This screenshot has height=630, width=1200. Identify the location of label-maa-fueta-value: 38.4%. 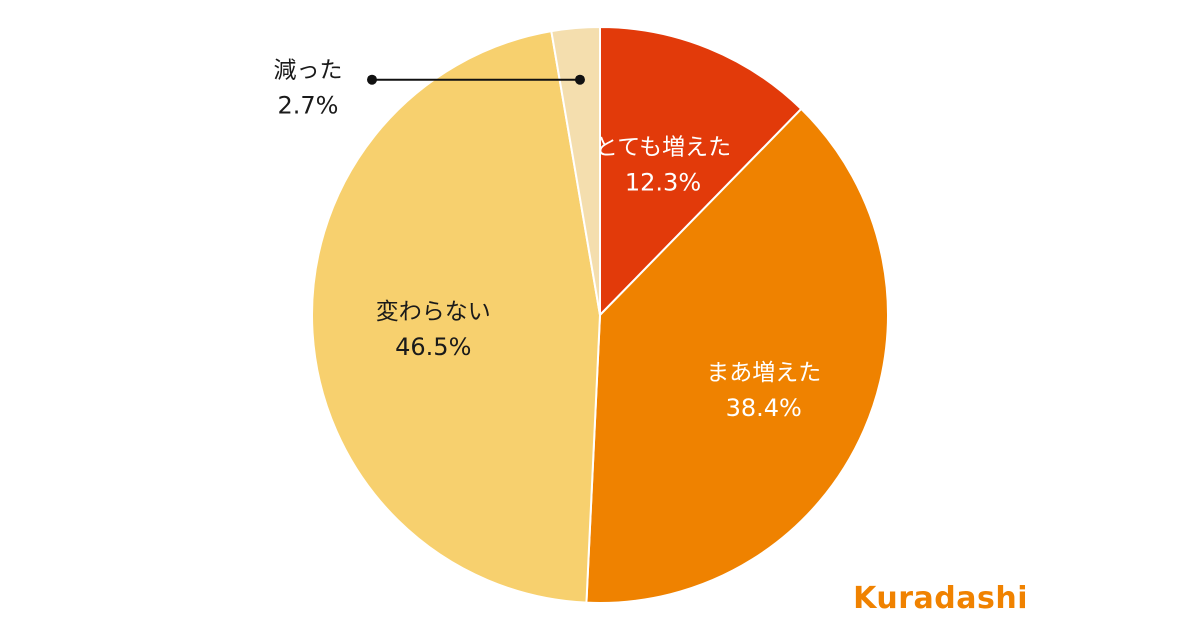
(764, 408).